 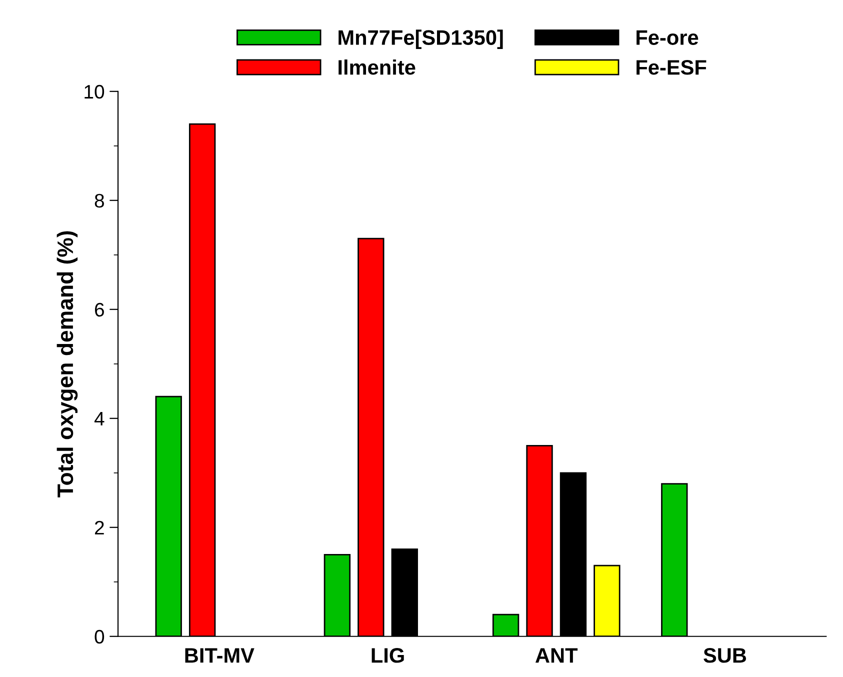 I want to click on y-tick-label: 6, so click(x=99, y=309).